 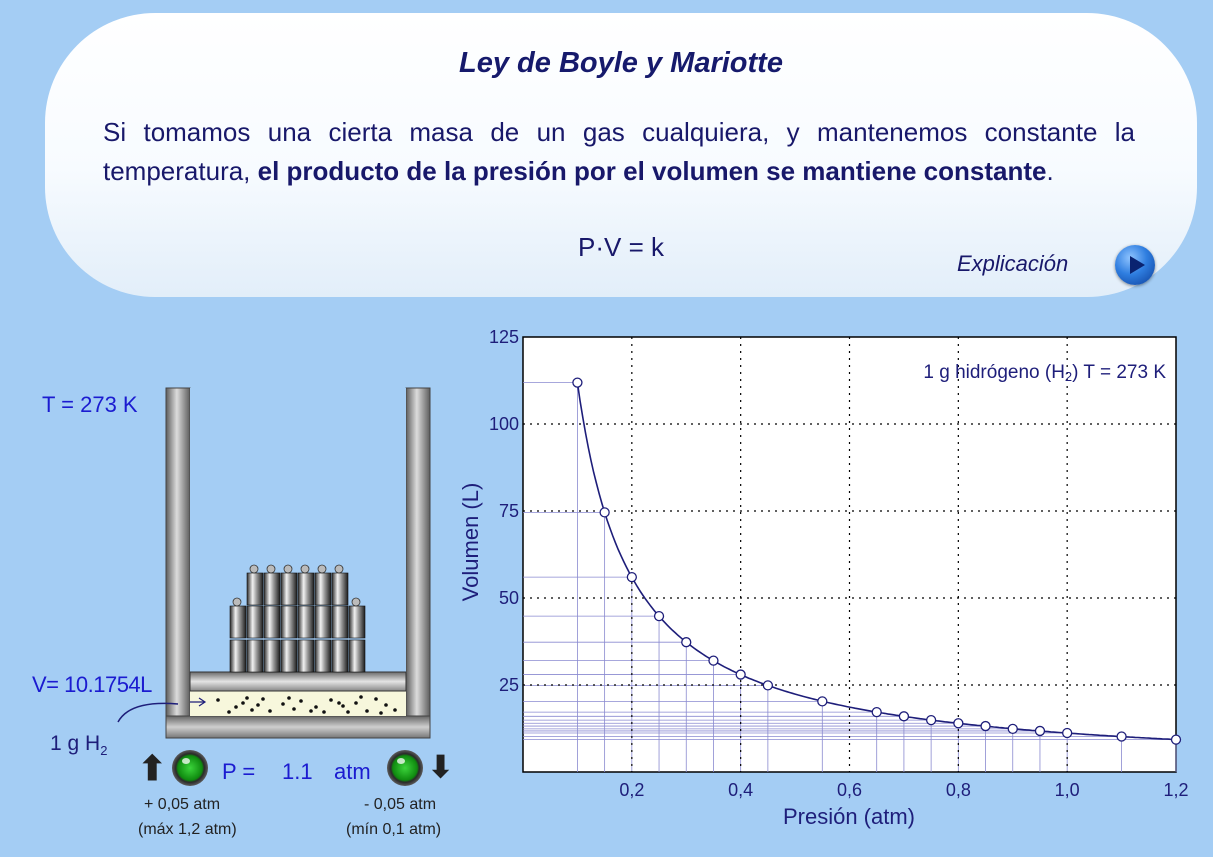 I want to click on formula: P·V = k, so click(x=621, y=247).